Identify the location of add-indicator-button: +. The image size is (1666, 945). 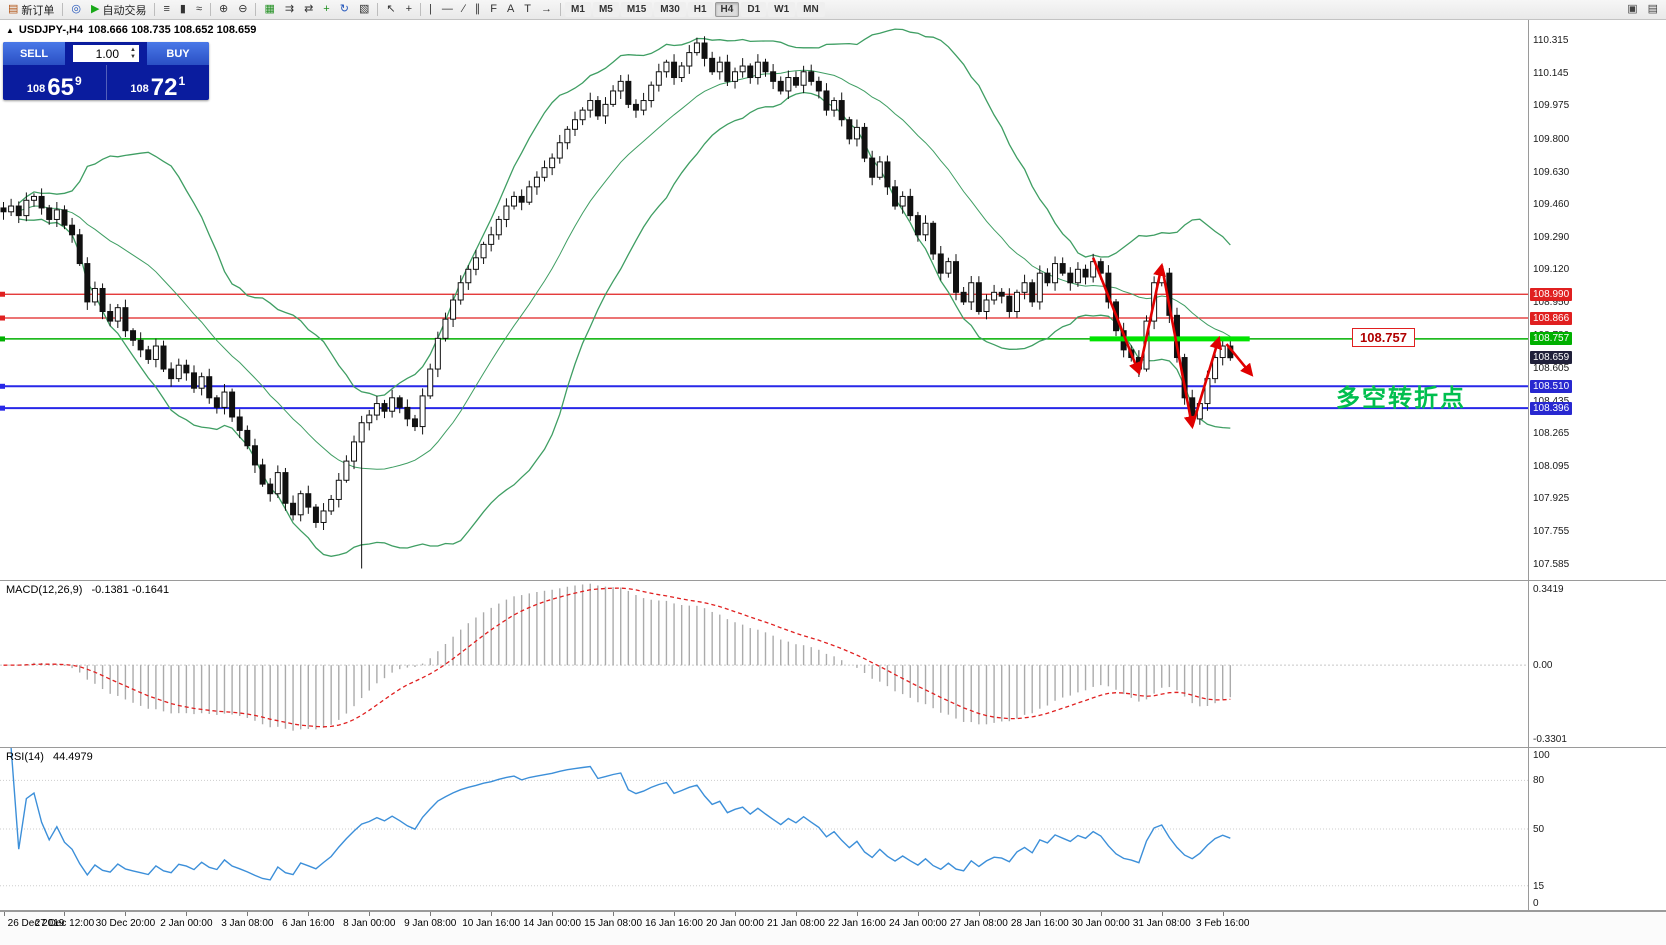
(326, 9).